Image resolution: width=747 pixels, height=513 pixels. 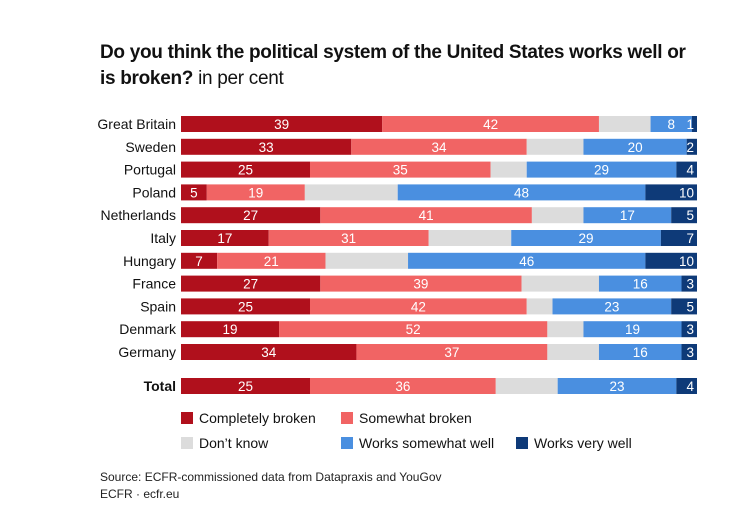 I want to click on data-label: 19, so click(x=255, y=192).